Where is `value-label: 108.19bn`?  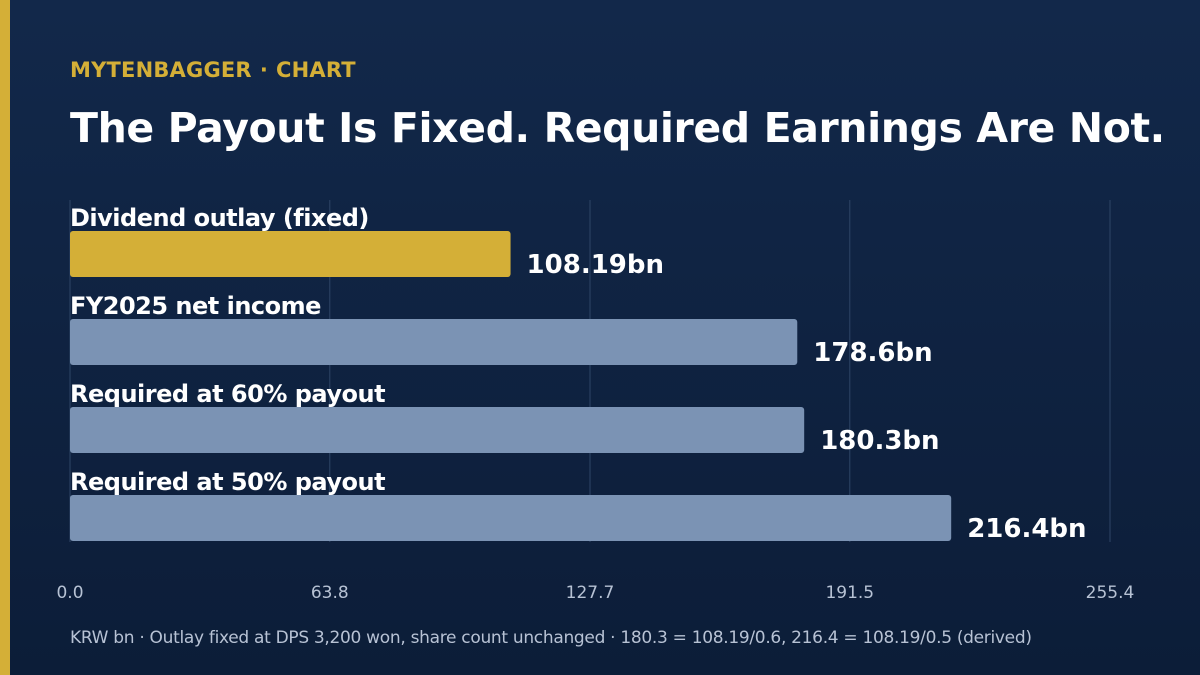
value-label: 108.19bn is located at coordinates (595, 265).